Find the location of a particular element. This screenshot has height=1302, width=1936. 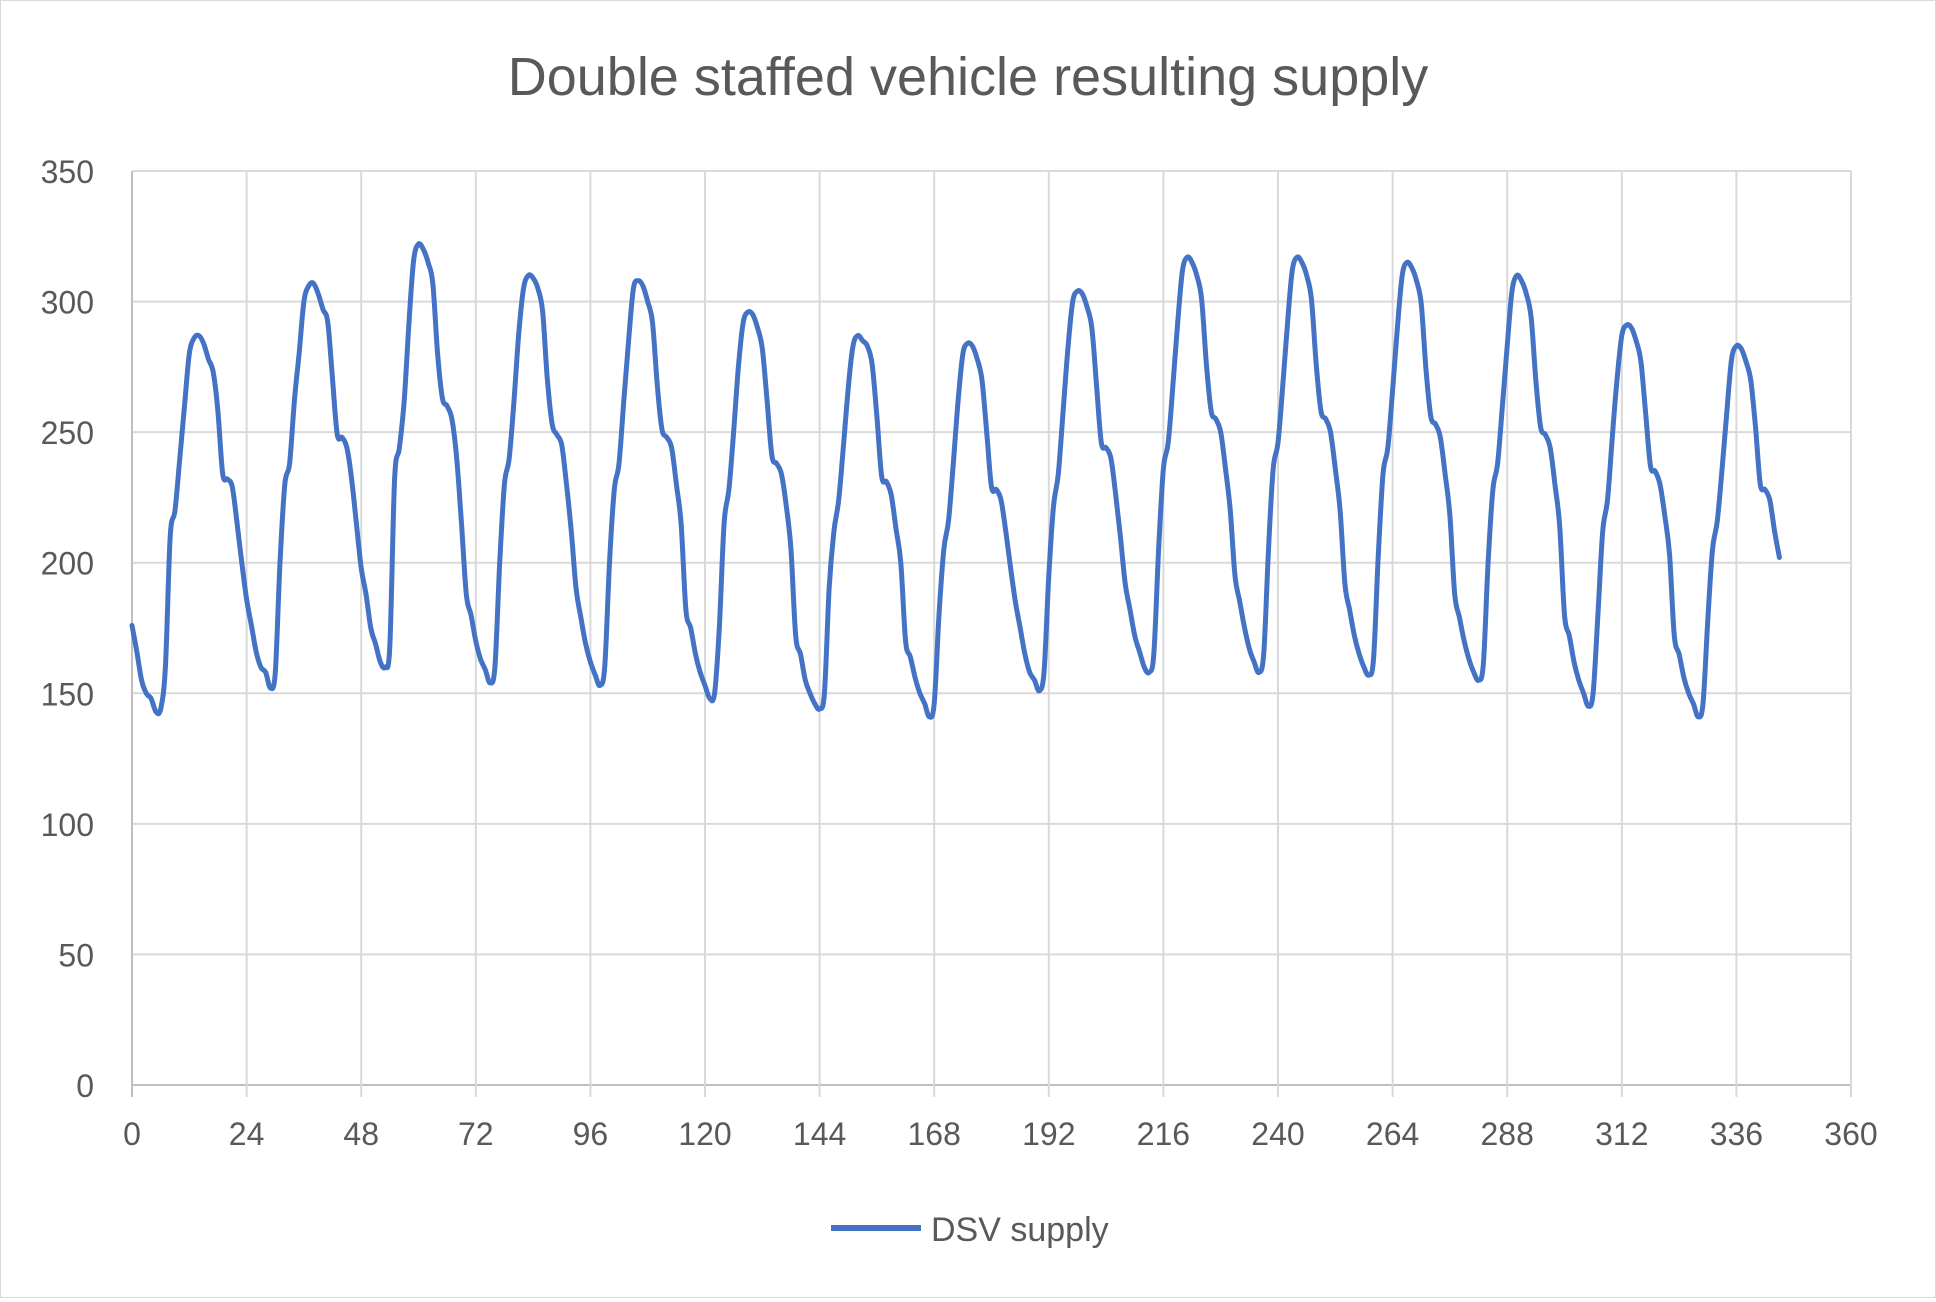

y-tick-label-250: 250 is located at coordinates (67, 433).